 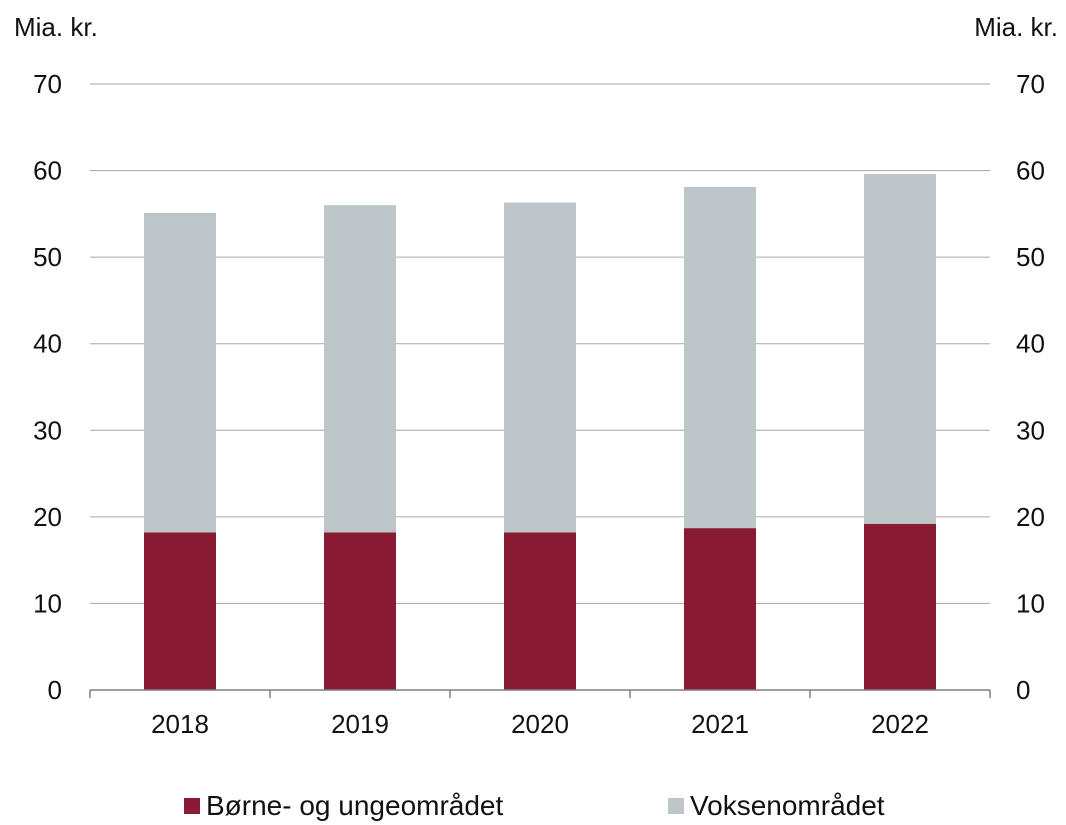 I want to click on legend-label-voksenomradet: Voksenområdet, so click(x=787, y=805).